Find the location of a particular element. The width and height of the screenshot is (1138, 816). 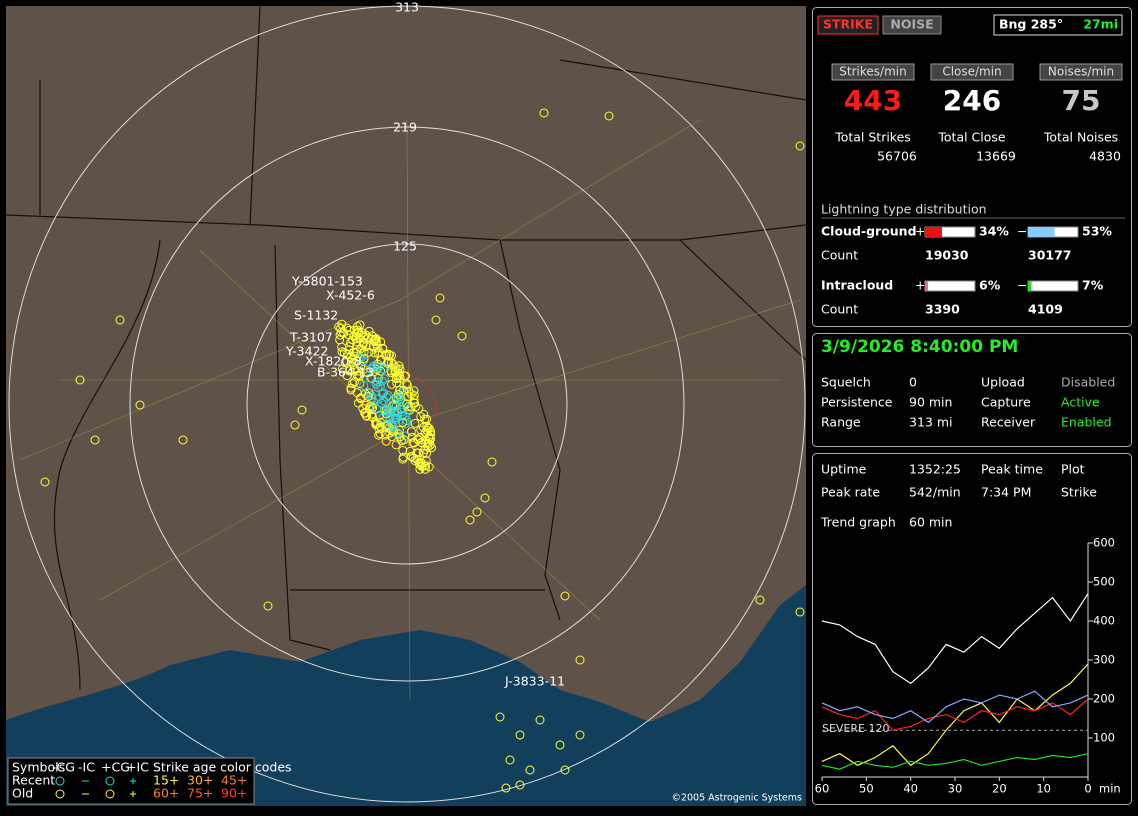

x-tick-label: 40 is located at coordinates (910, 789).